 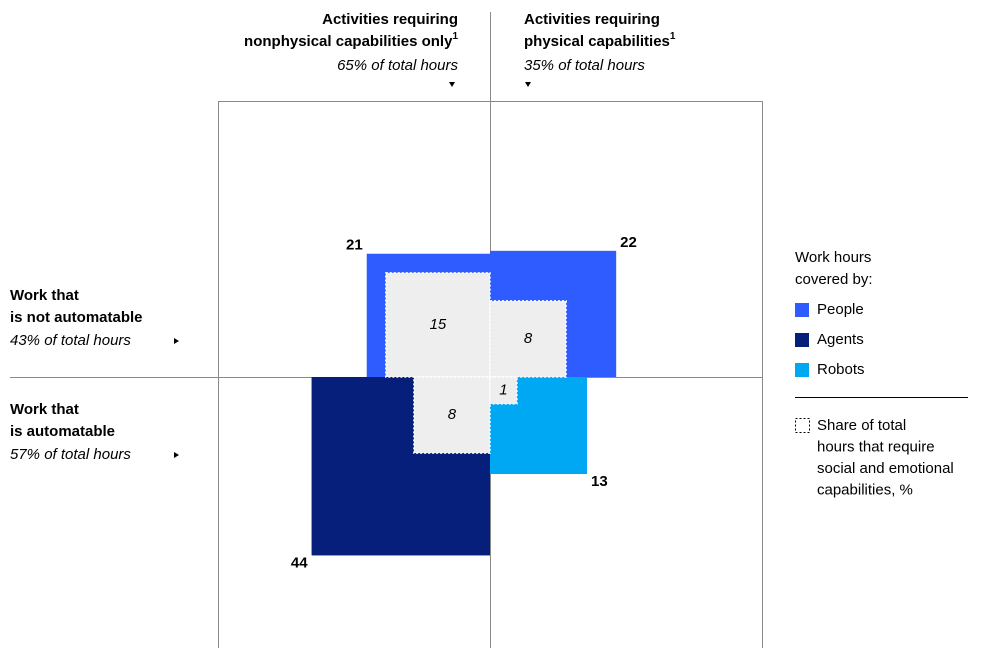 I want to click on column-title: nonphysical capabilities only1, so click(x=351, y=40).